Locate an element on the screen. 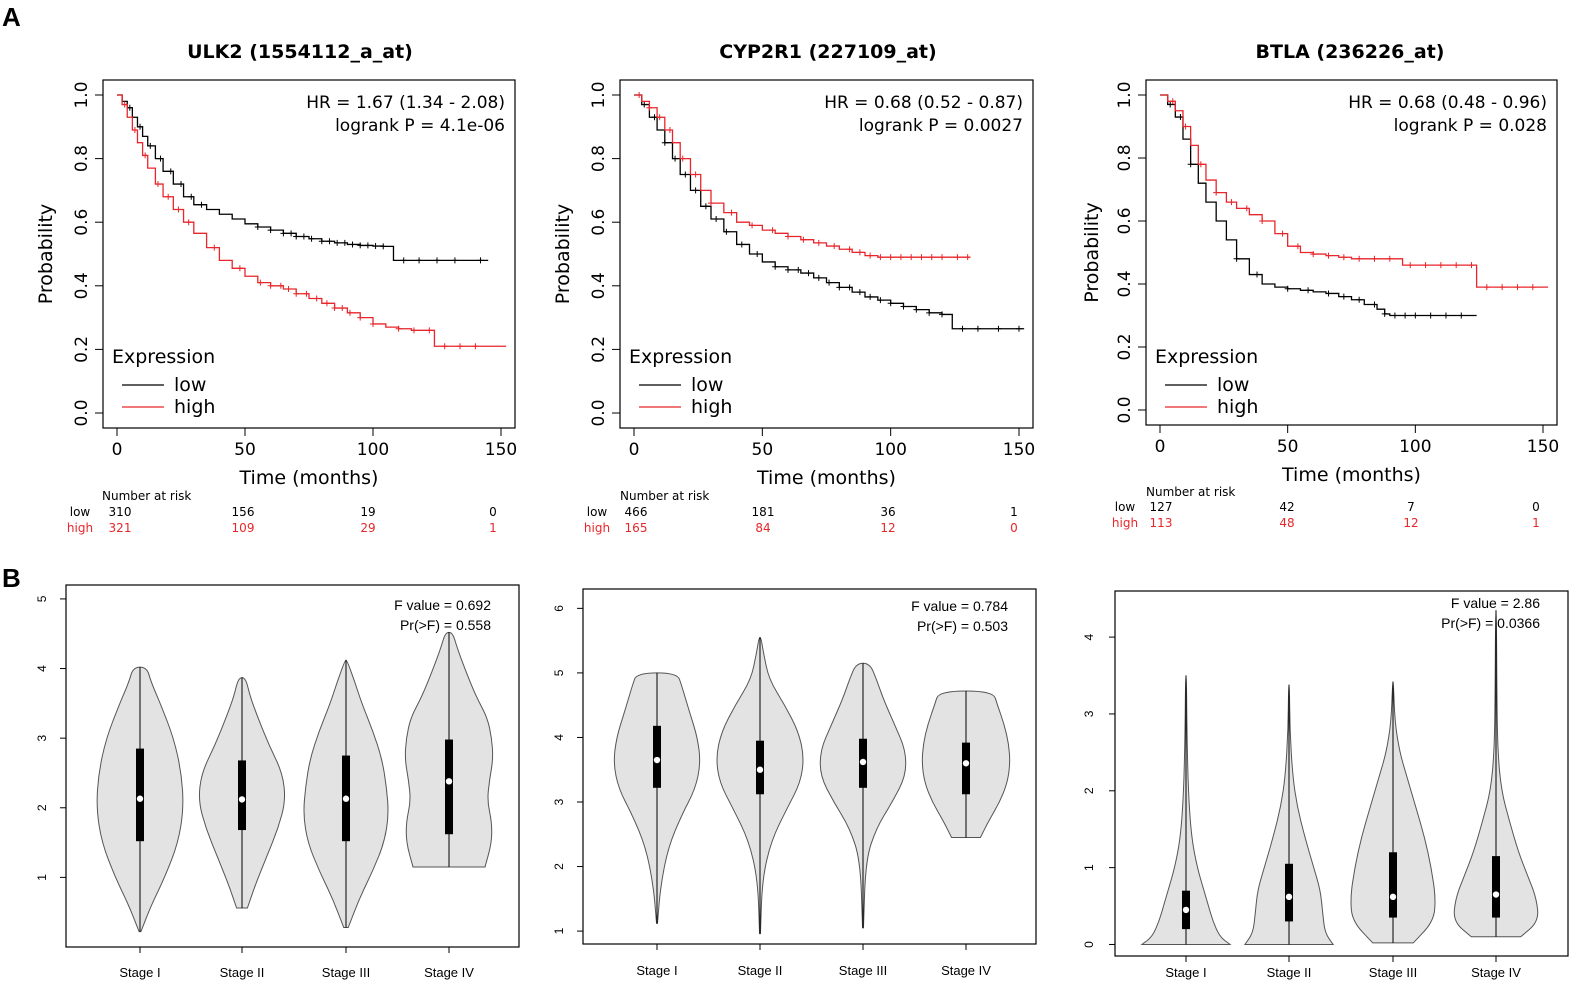 This screenshot has height=987, width=1572. legend-label-high: high is located at coordinates (711, 407).